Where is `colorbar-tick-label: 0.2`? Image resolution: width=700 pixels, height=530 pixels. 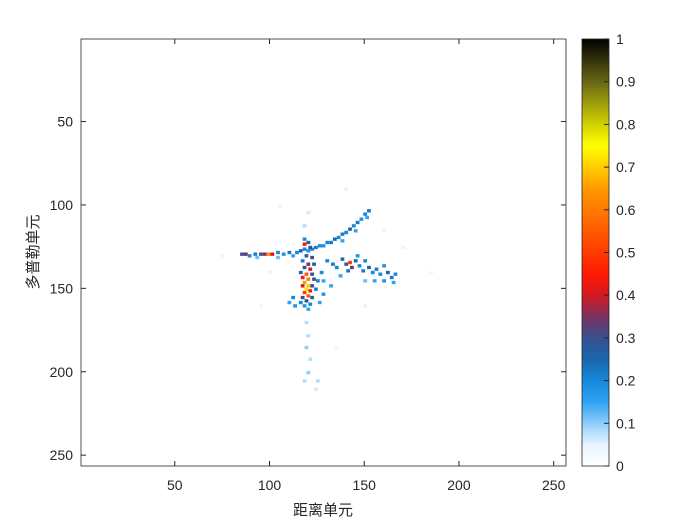
colorbar-tick-label: 0.2 is located at coordinates (626, 381).